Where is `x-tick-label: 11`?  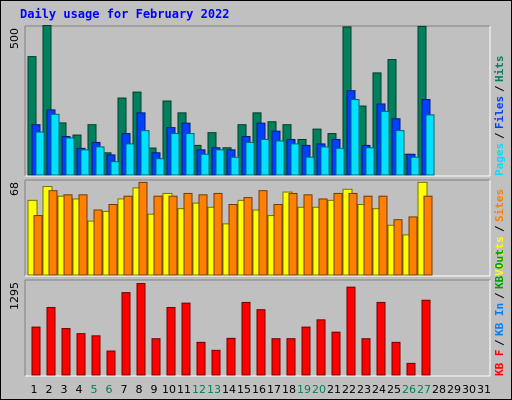 x-tick-label: 11 is located at coordinates (184, 389).